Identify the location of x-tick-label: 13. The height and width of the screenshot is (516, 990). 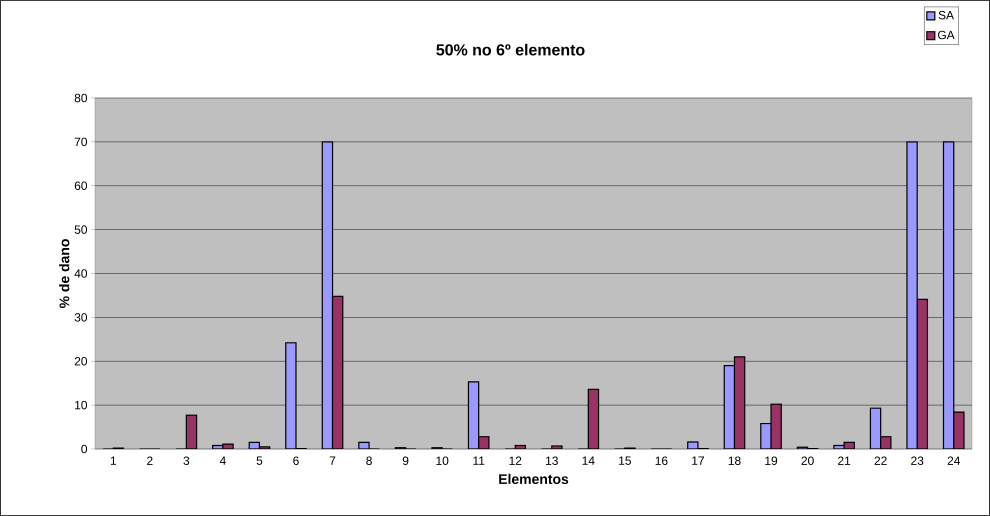
(552, 460).